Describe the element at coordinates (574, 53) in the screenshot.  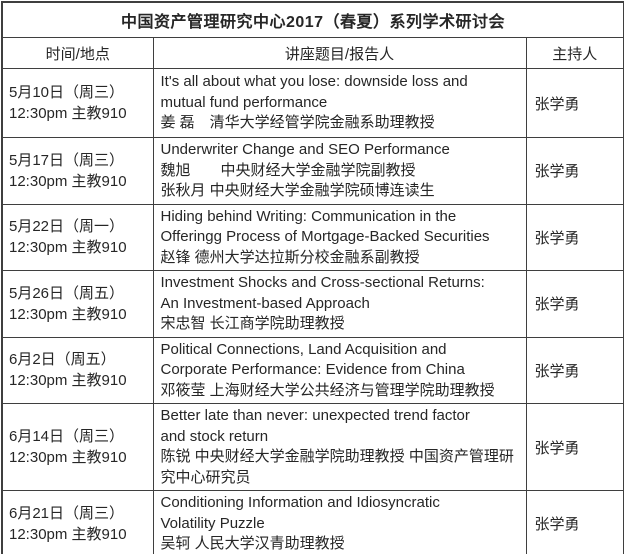
I see `column-header-host: 主持人` at that location.